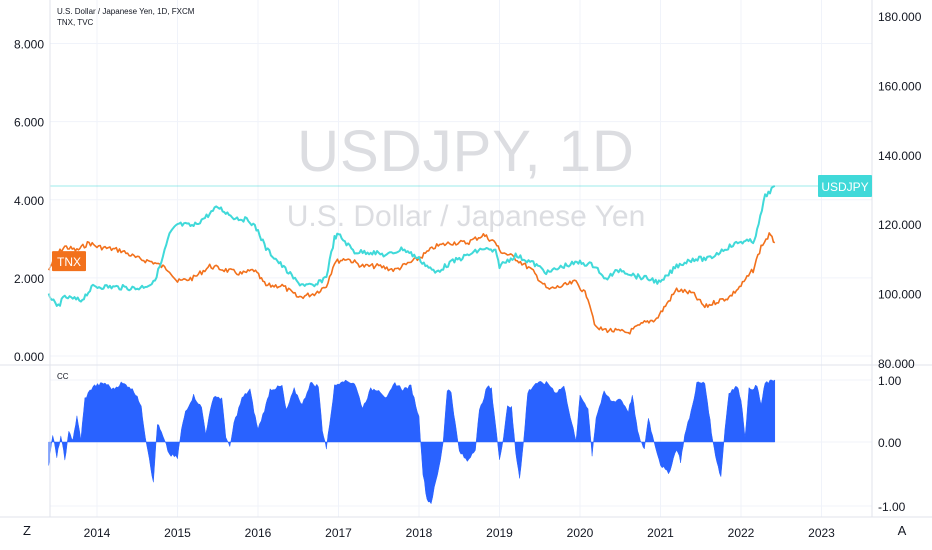  Describe the element at coordinates (902, 530) in the screenshot. I see `auto-scale-button: A` at that location.